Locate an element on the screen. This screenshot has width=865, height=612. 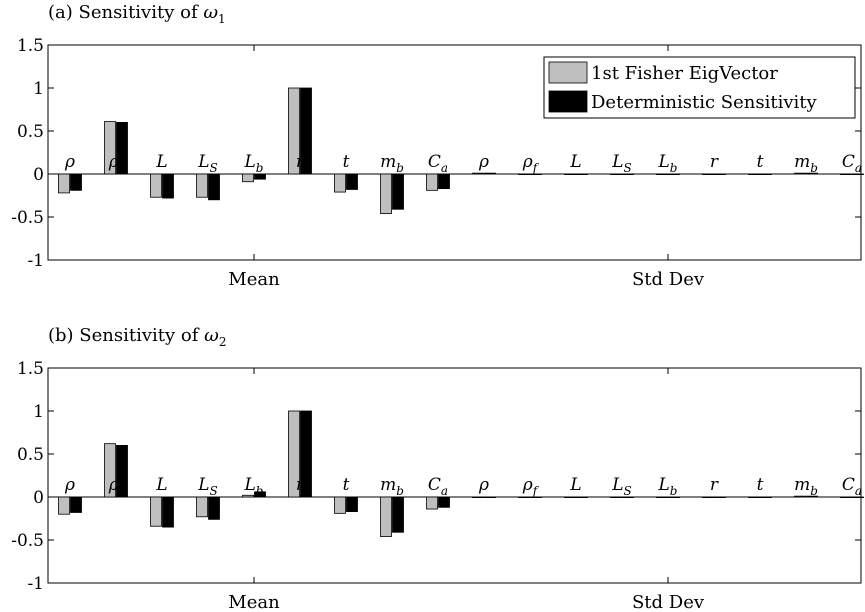
legend-label: 1st Fisher EigVector is located at coordinates (684, 73).